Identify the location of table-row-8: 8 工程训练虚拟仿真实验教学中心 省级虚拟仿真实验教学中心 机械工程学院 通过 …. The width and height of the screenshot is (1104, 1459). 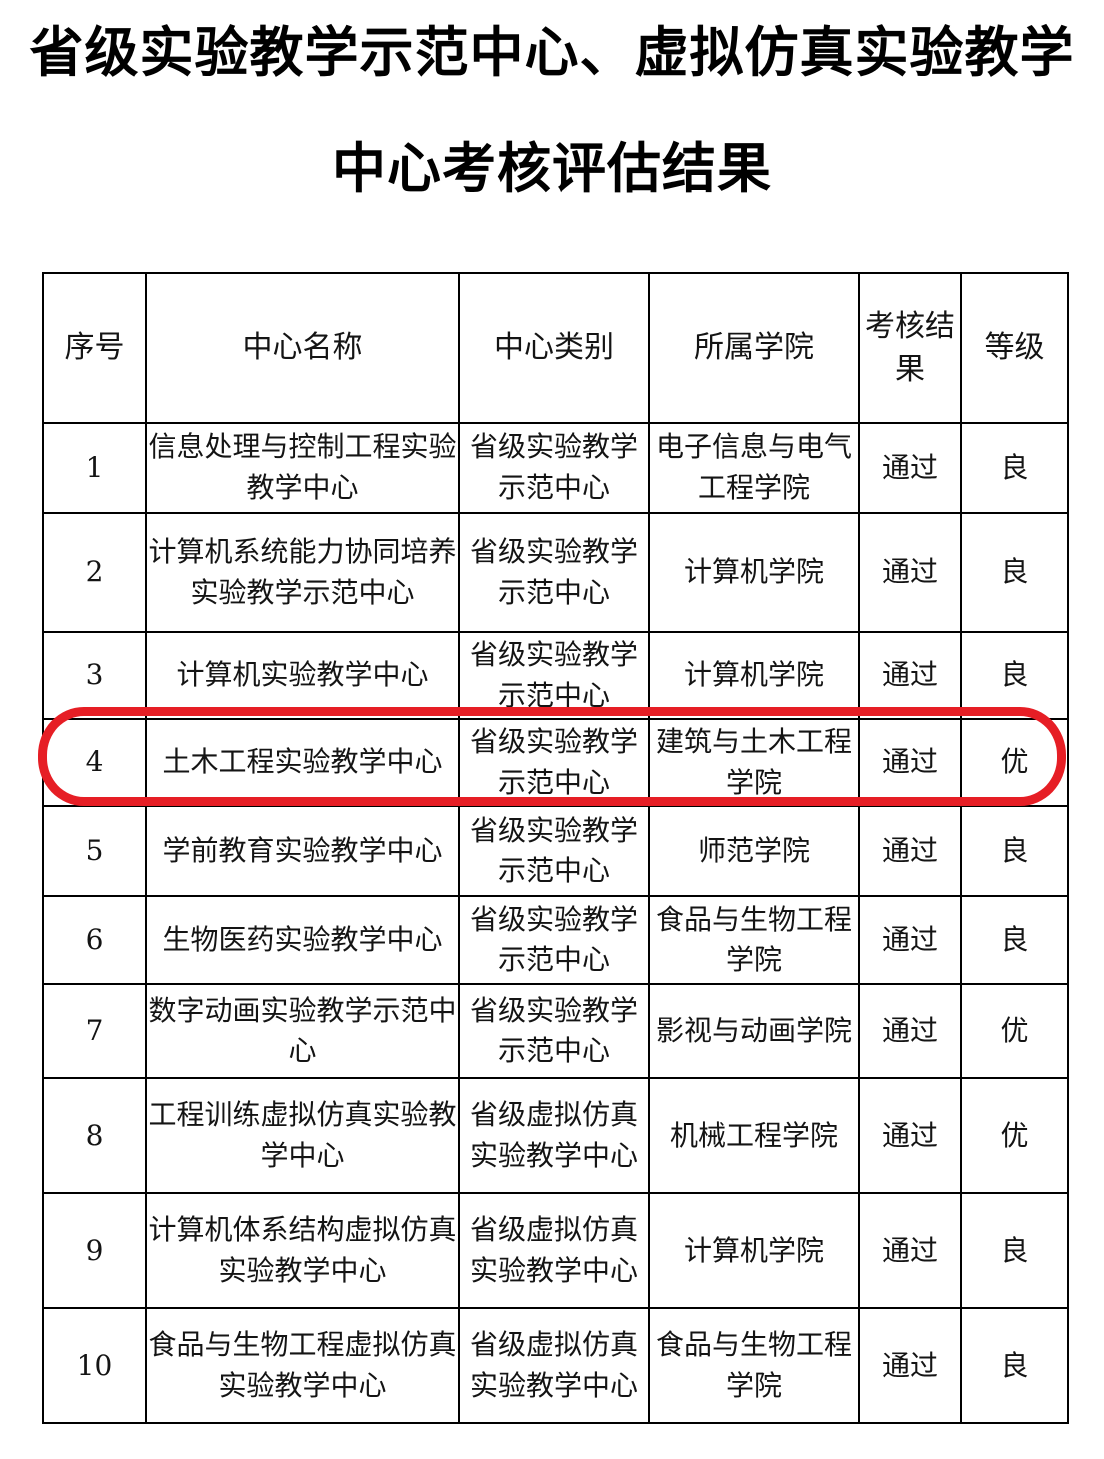
(555, 1136).